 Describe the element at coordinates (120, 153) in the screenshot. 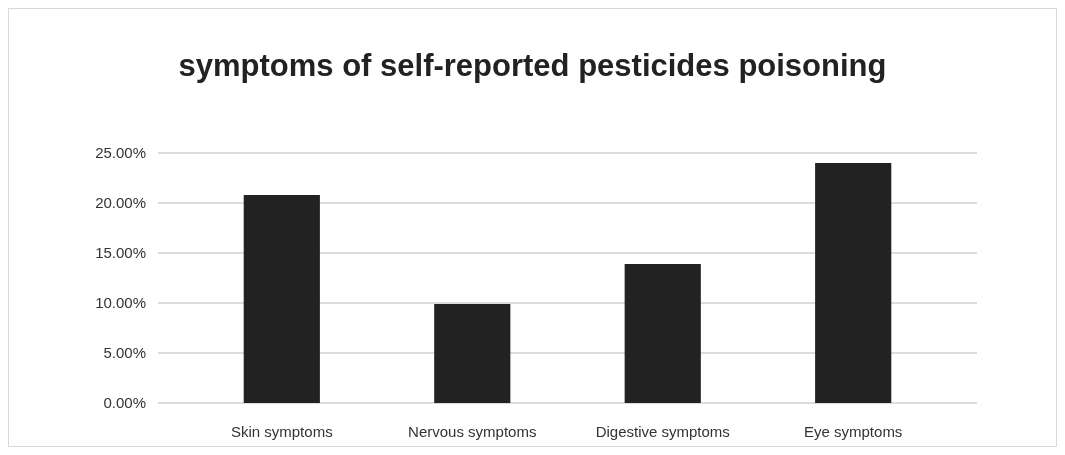

I see `y-tick-label: 25.00%` at that location.